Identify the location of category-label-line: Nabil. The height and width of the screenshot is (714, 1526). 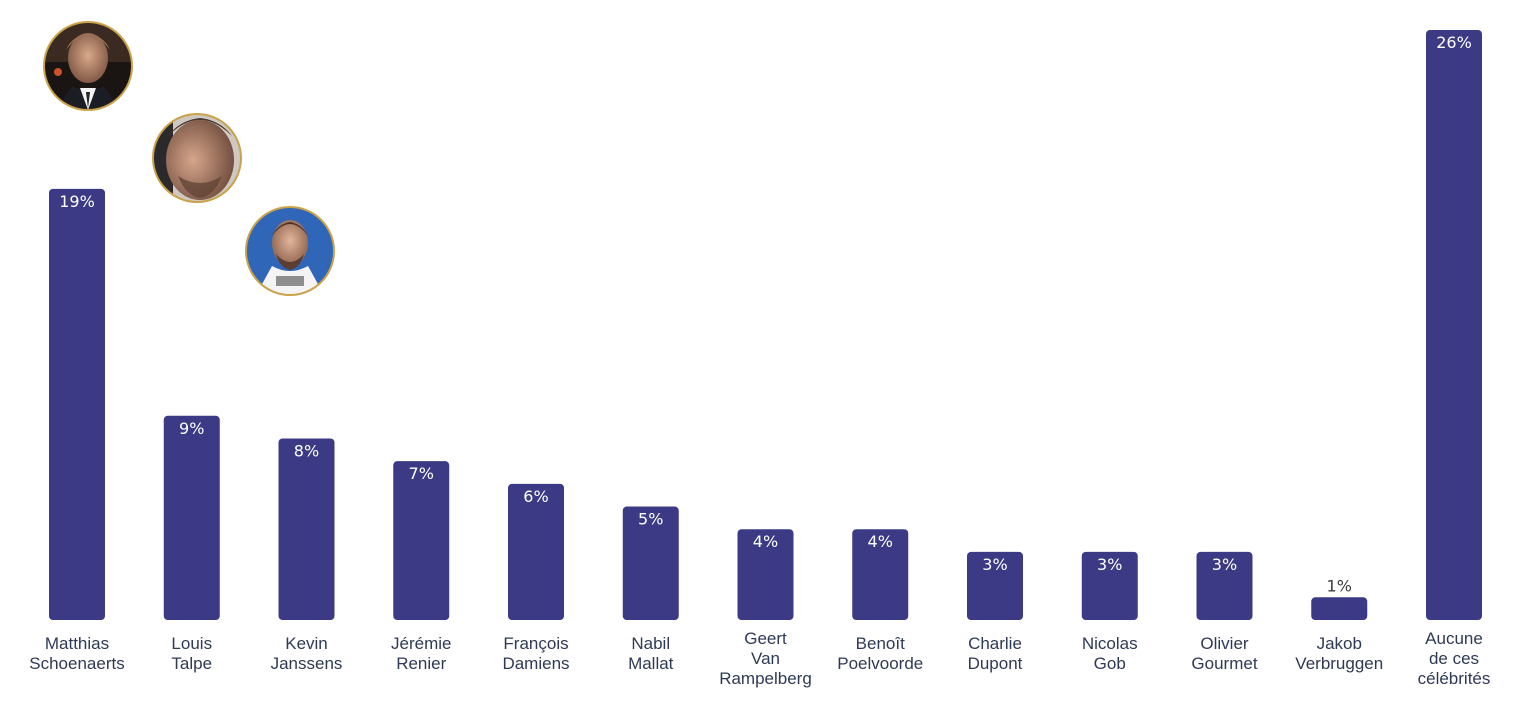
(650, 643).